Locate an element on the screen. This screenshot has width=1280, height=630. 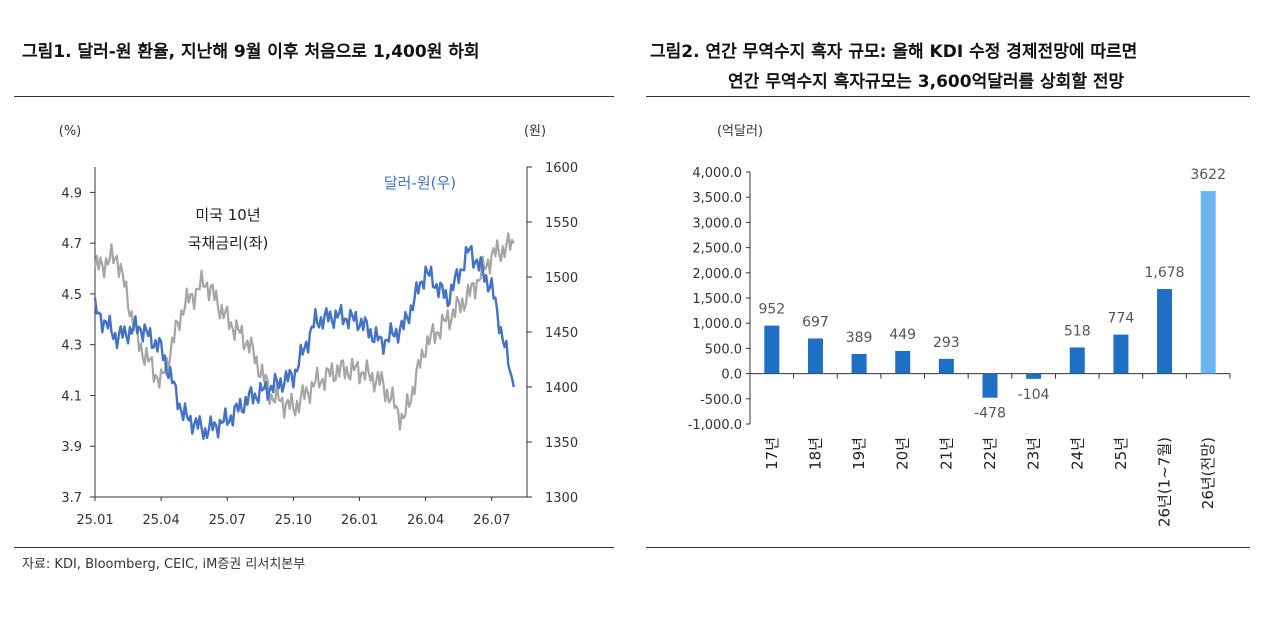
x-category-label: 18년 is located at coordinates (815, 453).